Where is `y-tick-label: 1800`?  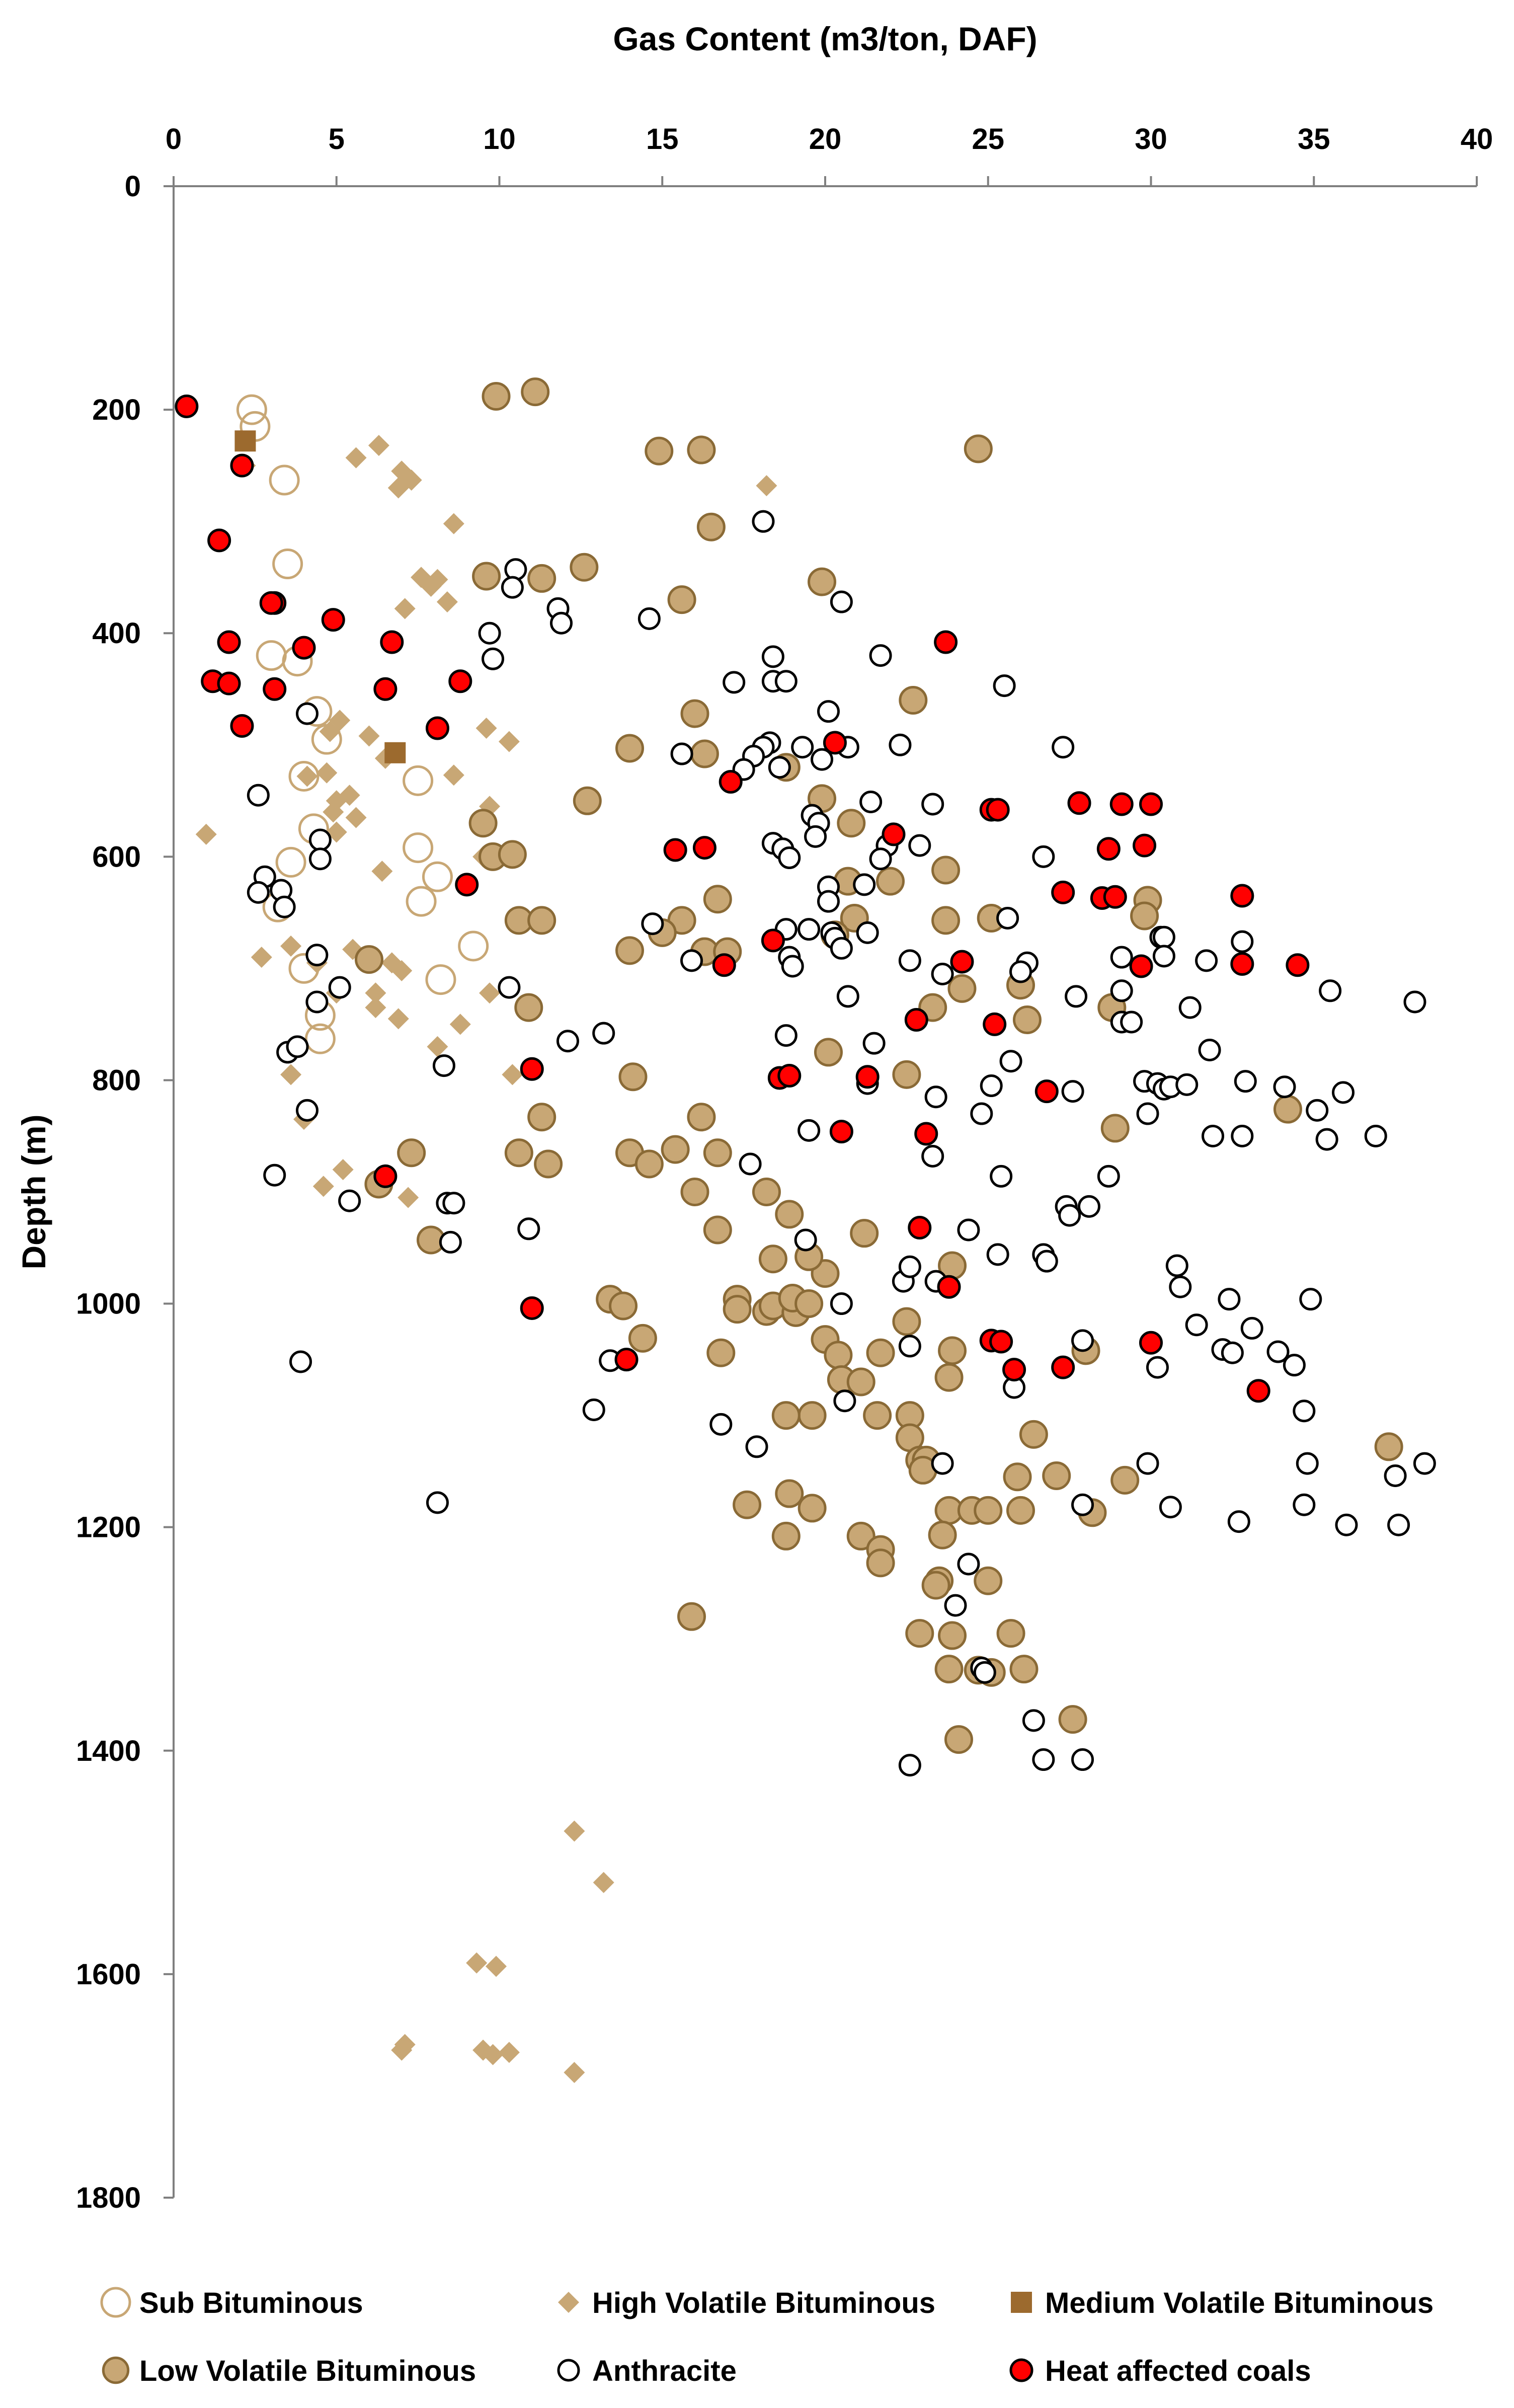 y-tick-label: 1800 is located at coordinates (108, 2198).